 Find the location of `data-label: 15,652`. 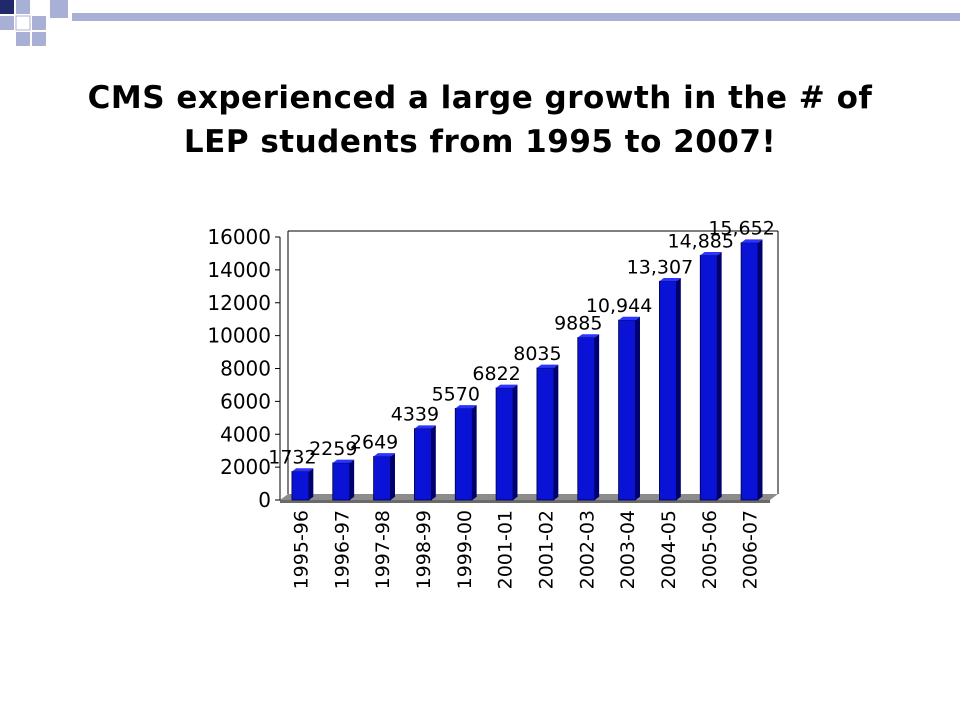

data-label: 15,652 is located at coordinates (741, 229).